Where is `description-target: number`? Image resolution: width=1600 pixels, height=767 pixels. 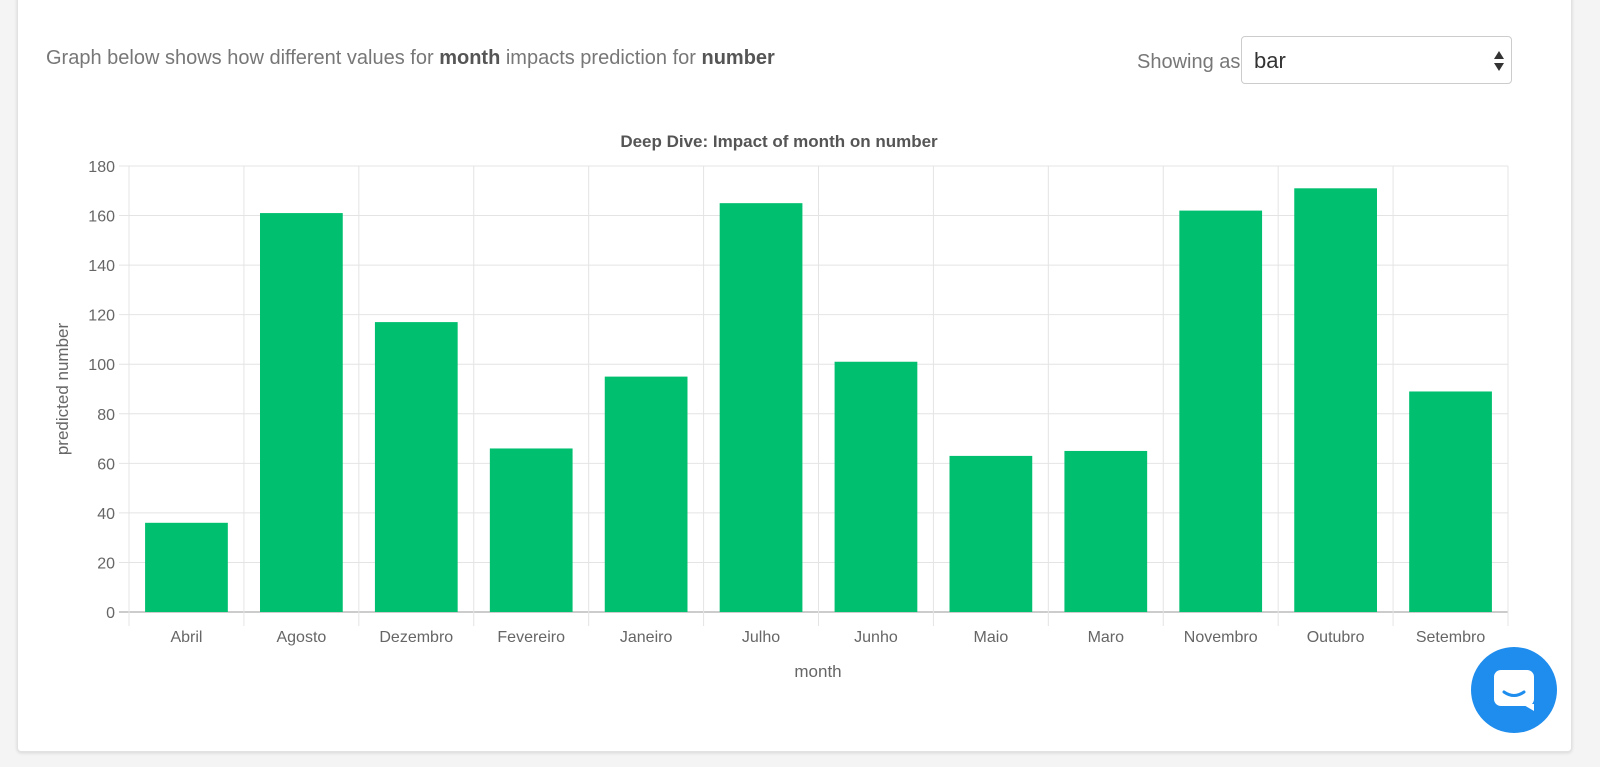
description-target: number is located at coordinates (738, 58).